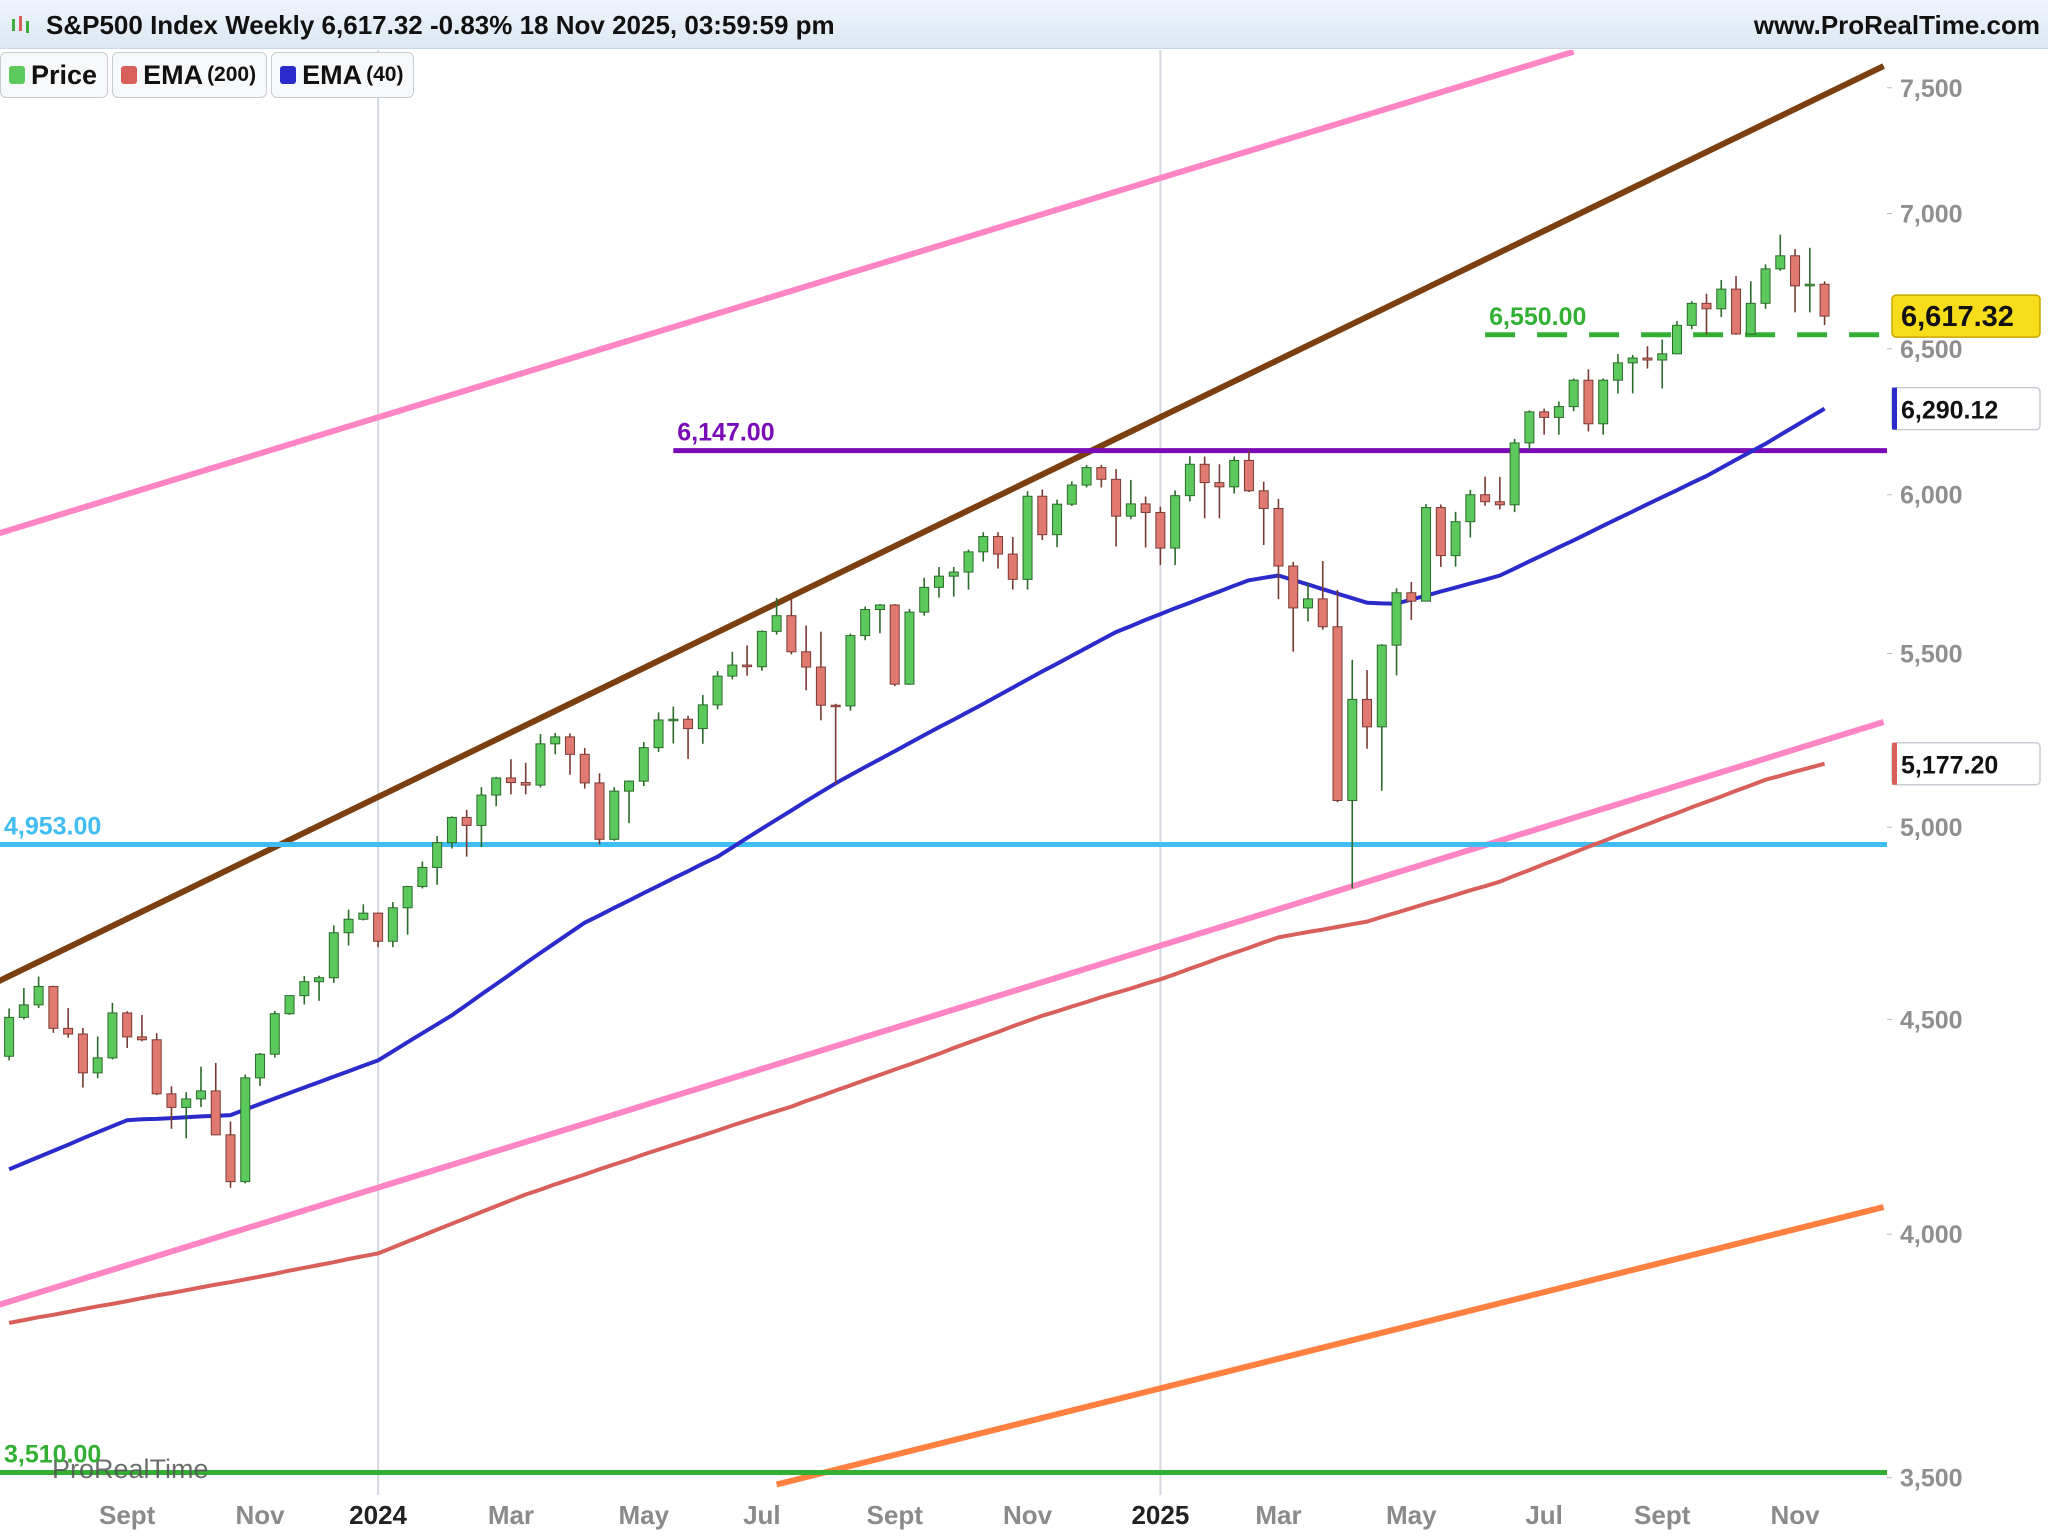  What do you see at coordinates (332, 74) in the screenshot?
I see `legend-label: EMA` at bounding box center [332, 74].